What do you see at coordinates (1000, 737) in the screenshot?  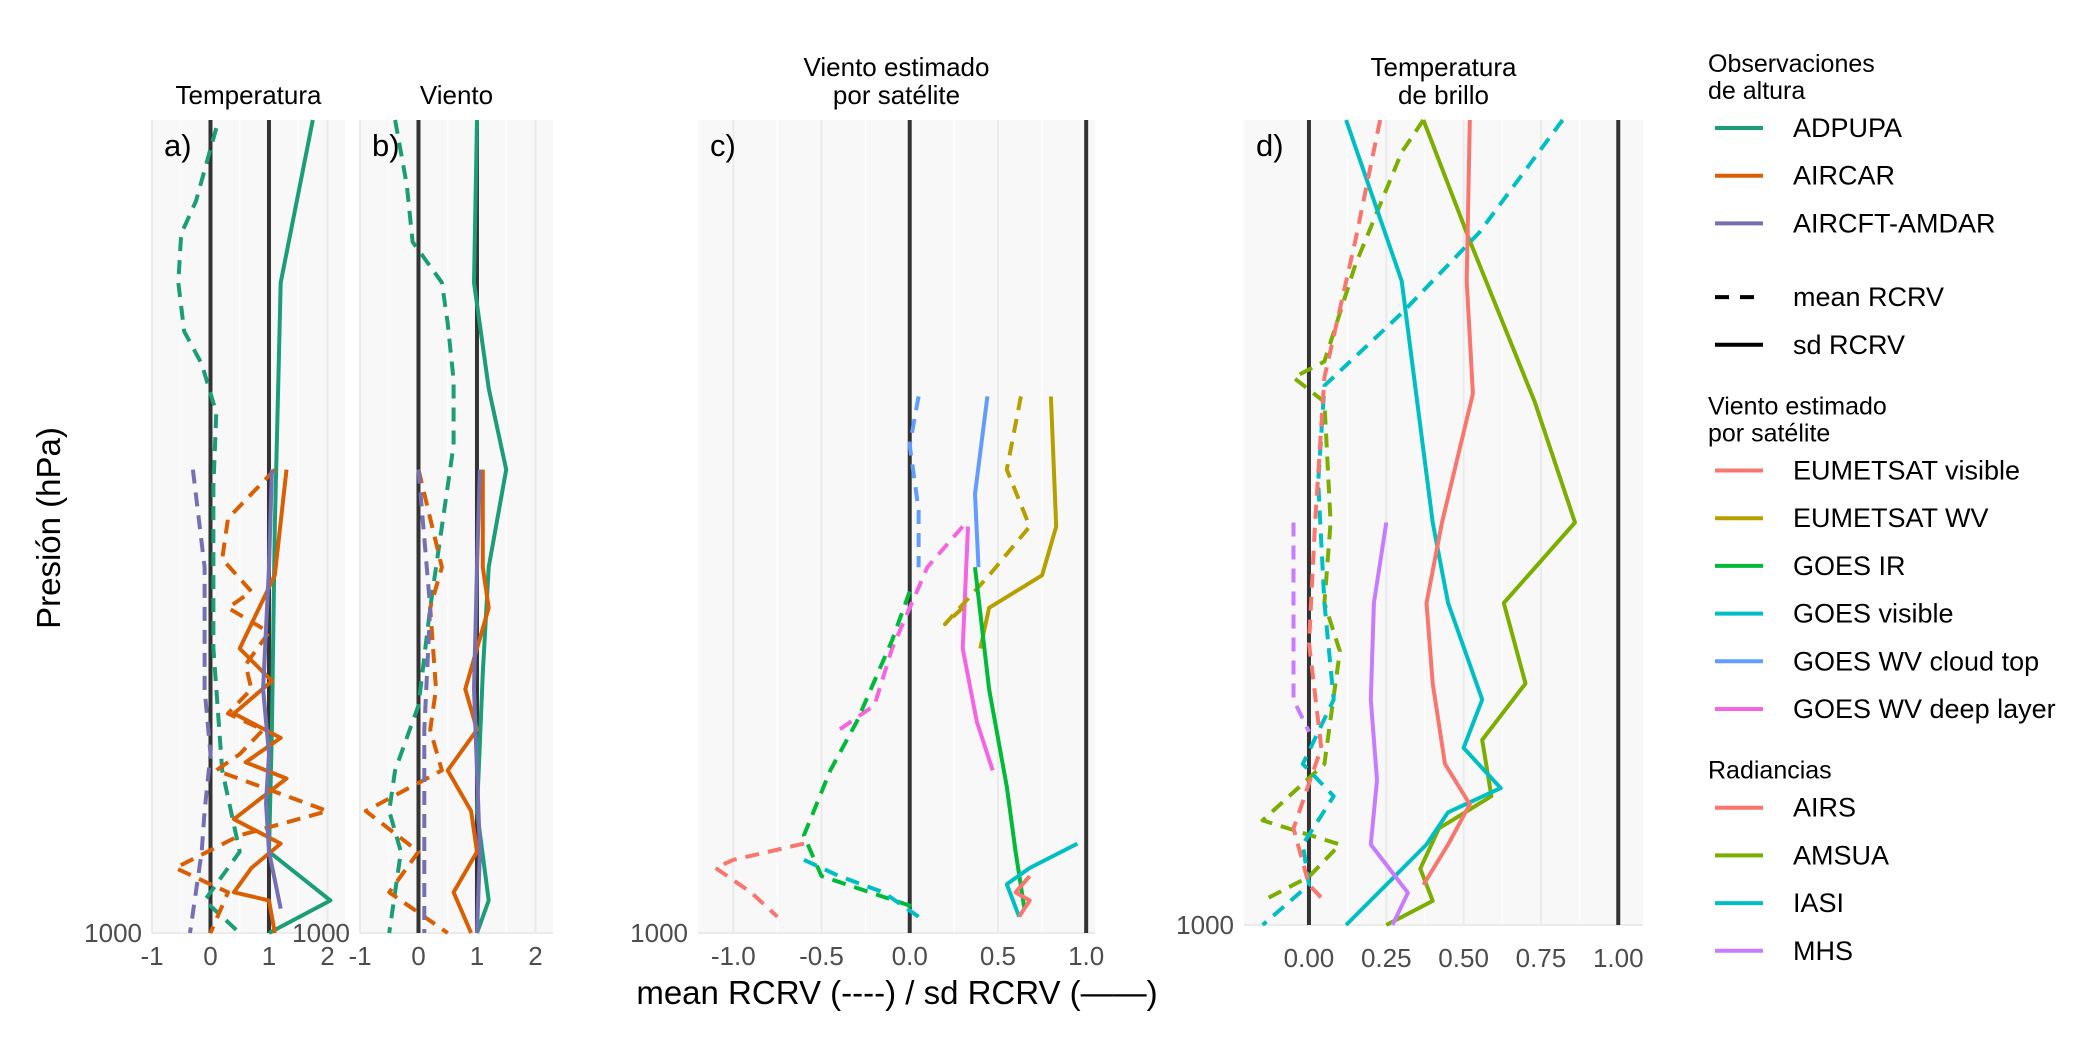 I see `series-goes-ir-sd` at bounding box center [1000, 737].